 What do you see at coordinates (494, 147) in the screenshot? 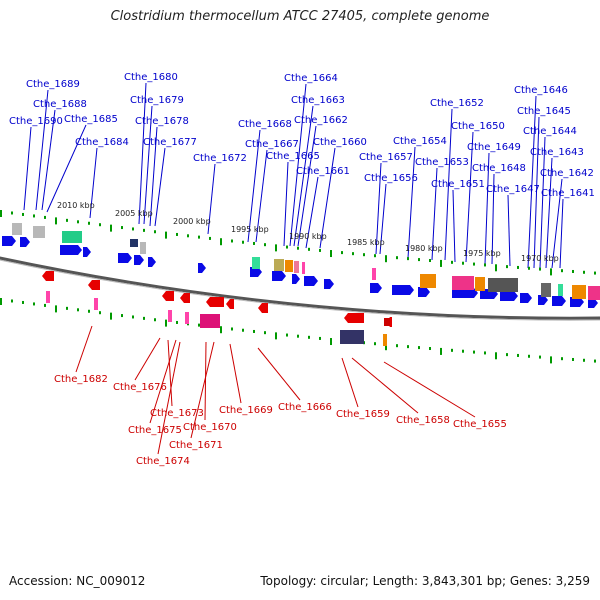
I see `forward-gene-label: Cthe_1649` at bounding box center [494, 147].